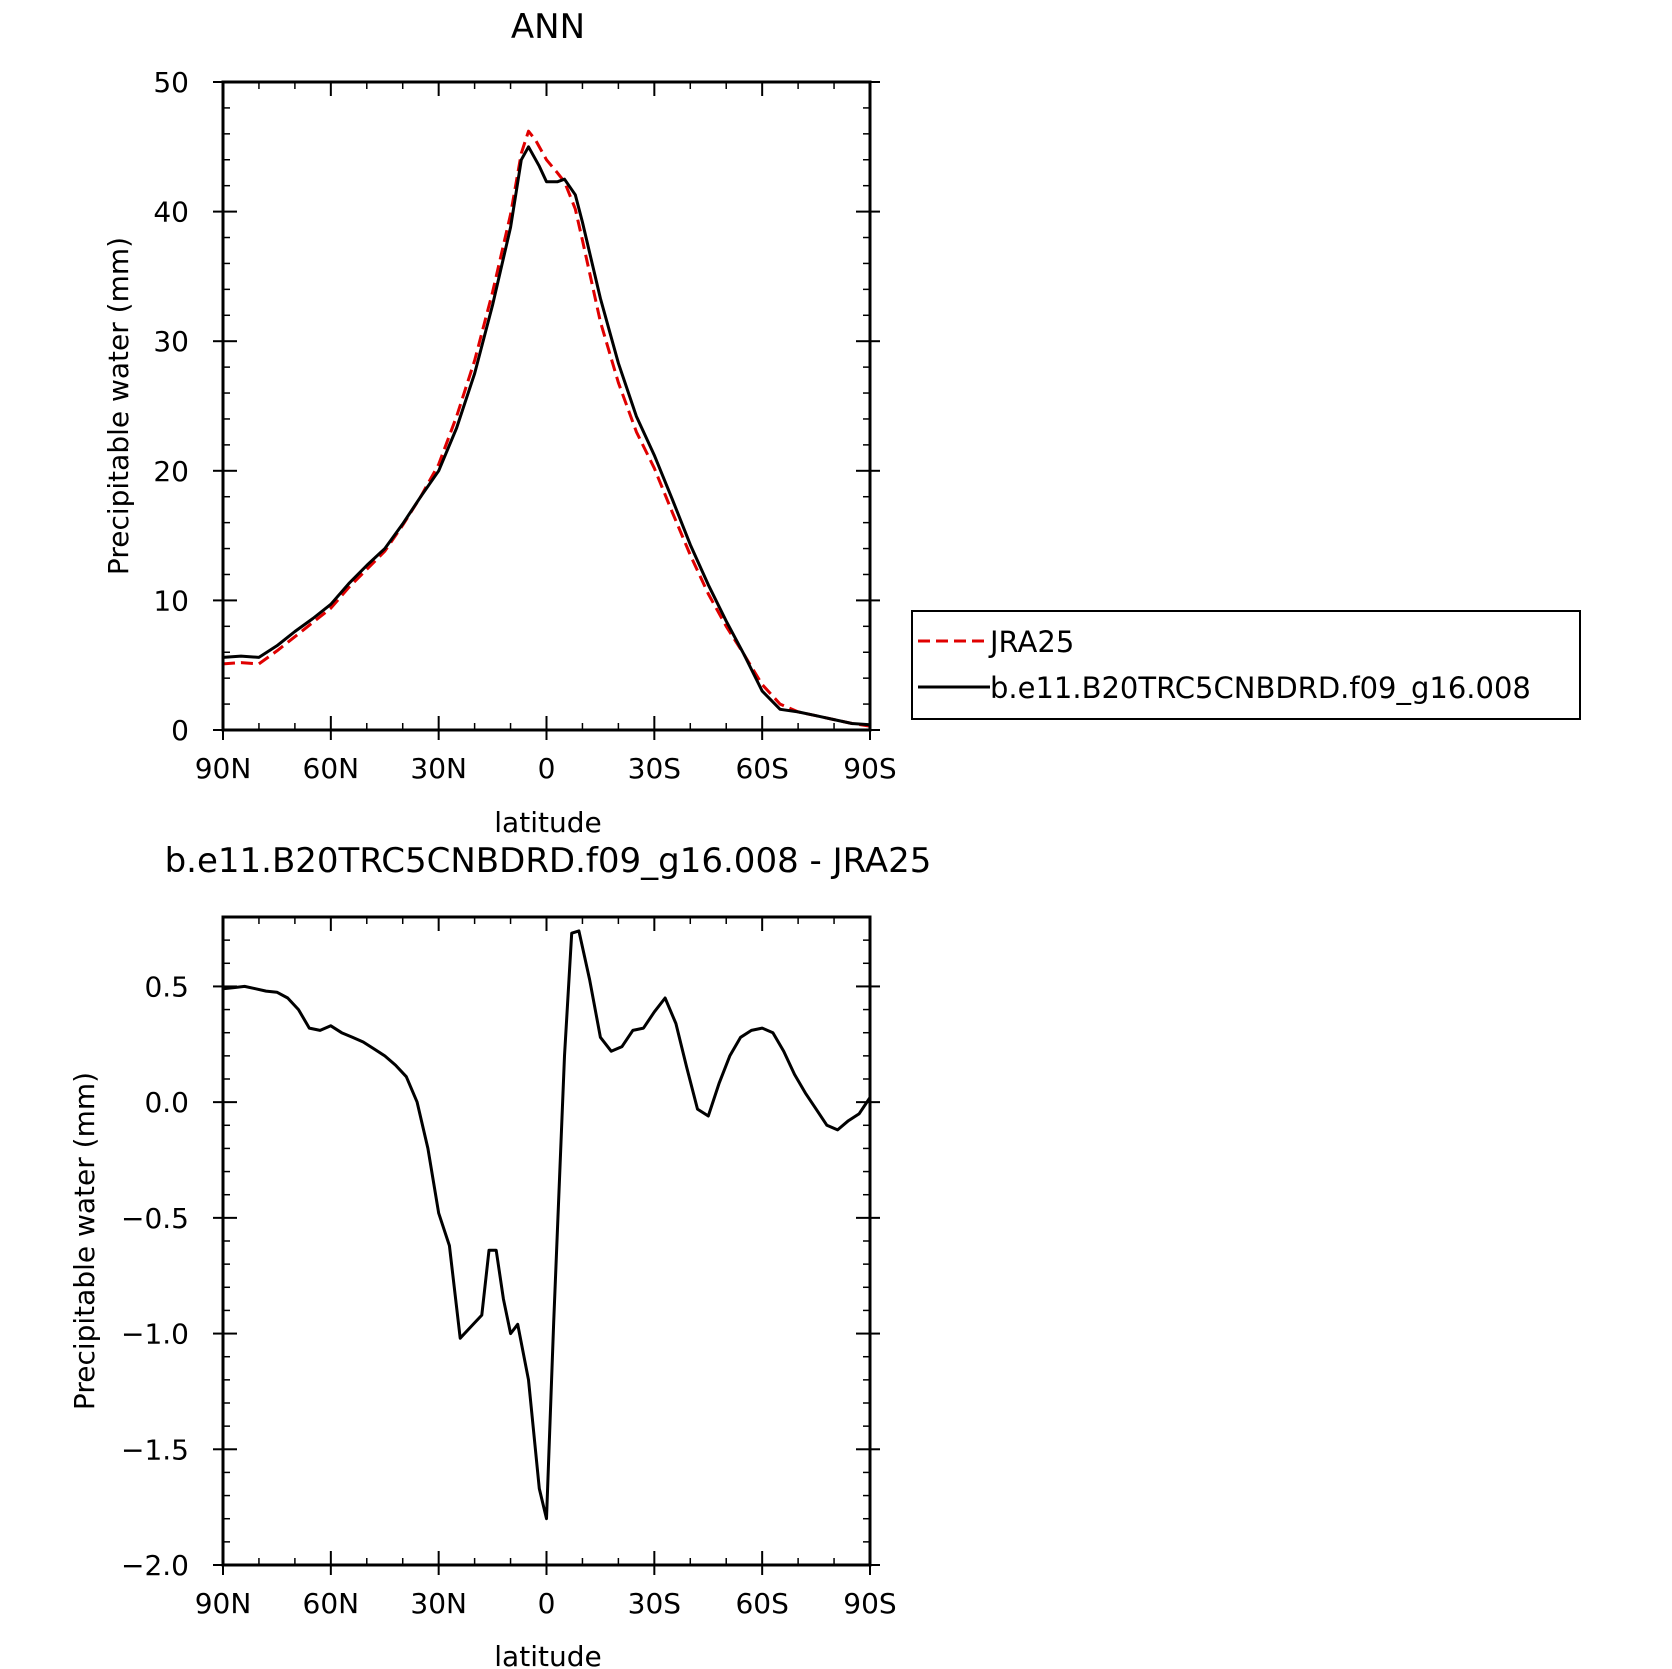  I want to click on legend: JRA25 b.e11.B20TRC5CNBDRD.f09_g16.008, so click(1246, 665).